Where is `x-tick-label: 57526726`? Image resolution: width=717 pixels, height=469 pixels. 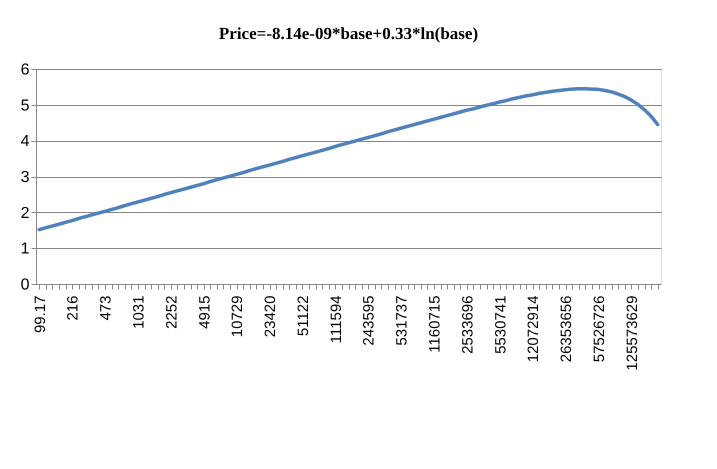
x-tick-label: 57526726 is located at coordinates (599, 329).